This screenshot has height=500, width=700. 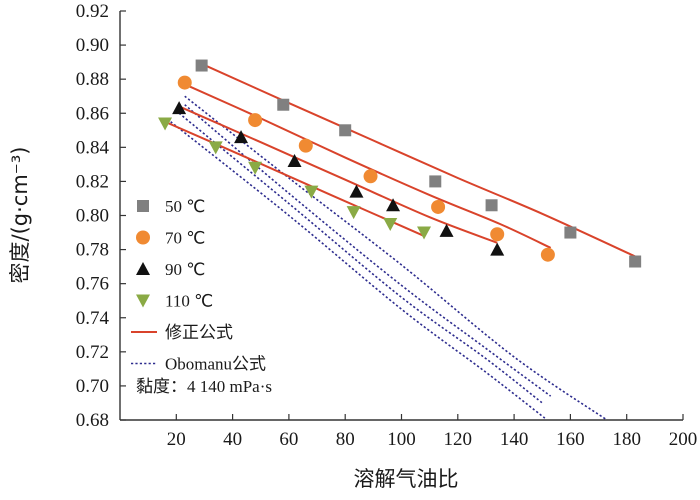 What do you see at coordinates (92, 352) in the screenshot?
I see `y-tick-label-3: 0.72` at bounding box center [92, 352].